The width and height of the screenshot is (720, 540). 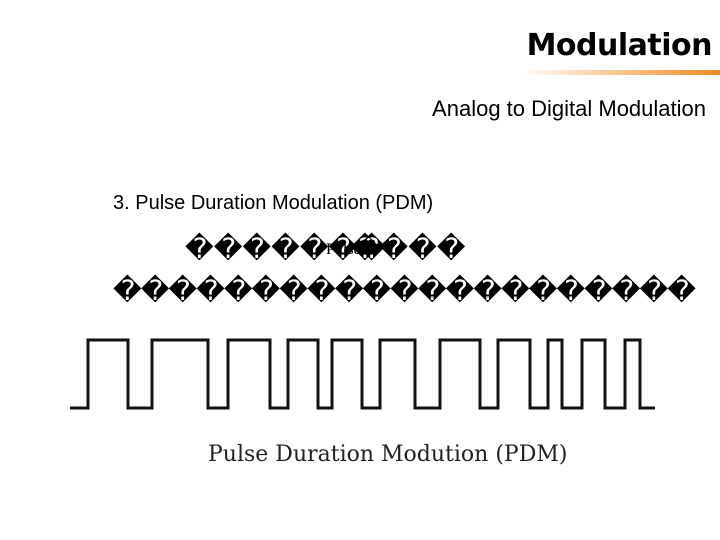 I want to click on slide-subtitle: Analog to Digital Modulation, so click(x=569, y=108).